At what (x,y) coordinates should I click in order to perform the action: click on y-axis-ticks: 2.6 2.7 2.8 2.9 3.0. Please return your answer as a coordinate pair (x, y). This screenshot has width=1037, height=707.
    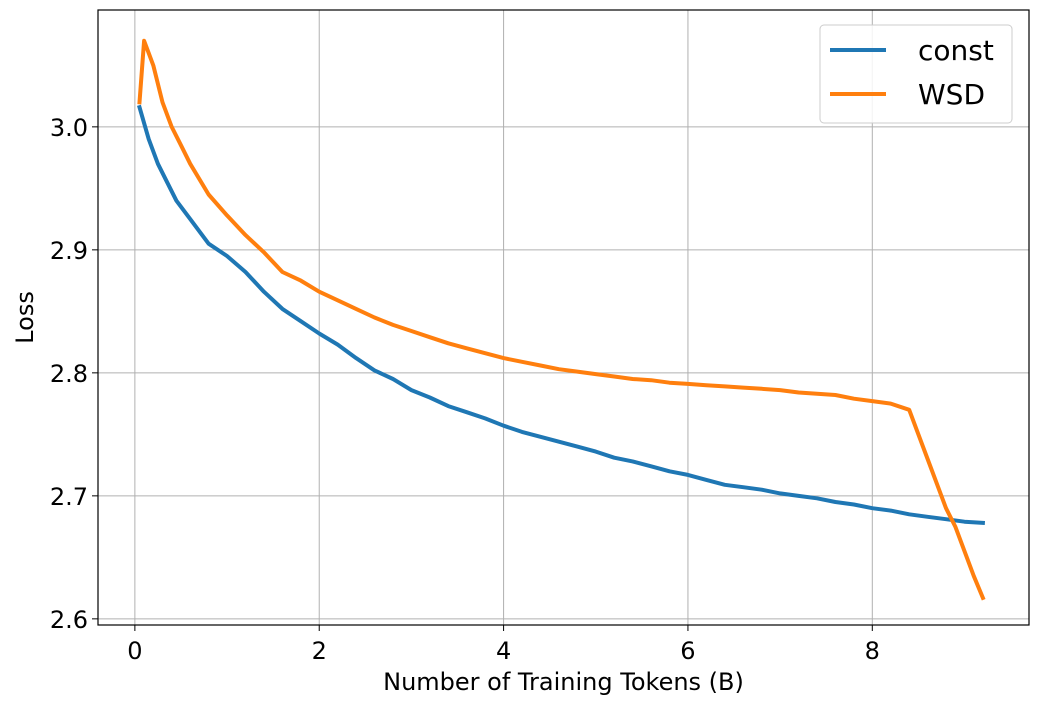
    Looking at the image, I should click on (74, 374).